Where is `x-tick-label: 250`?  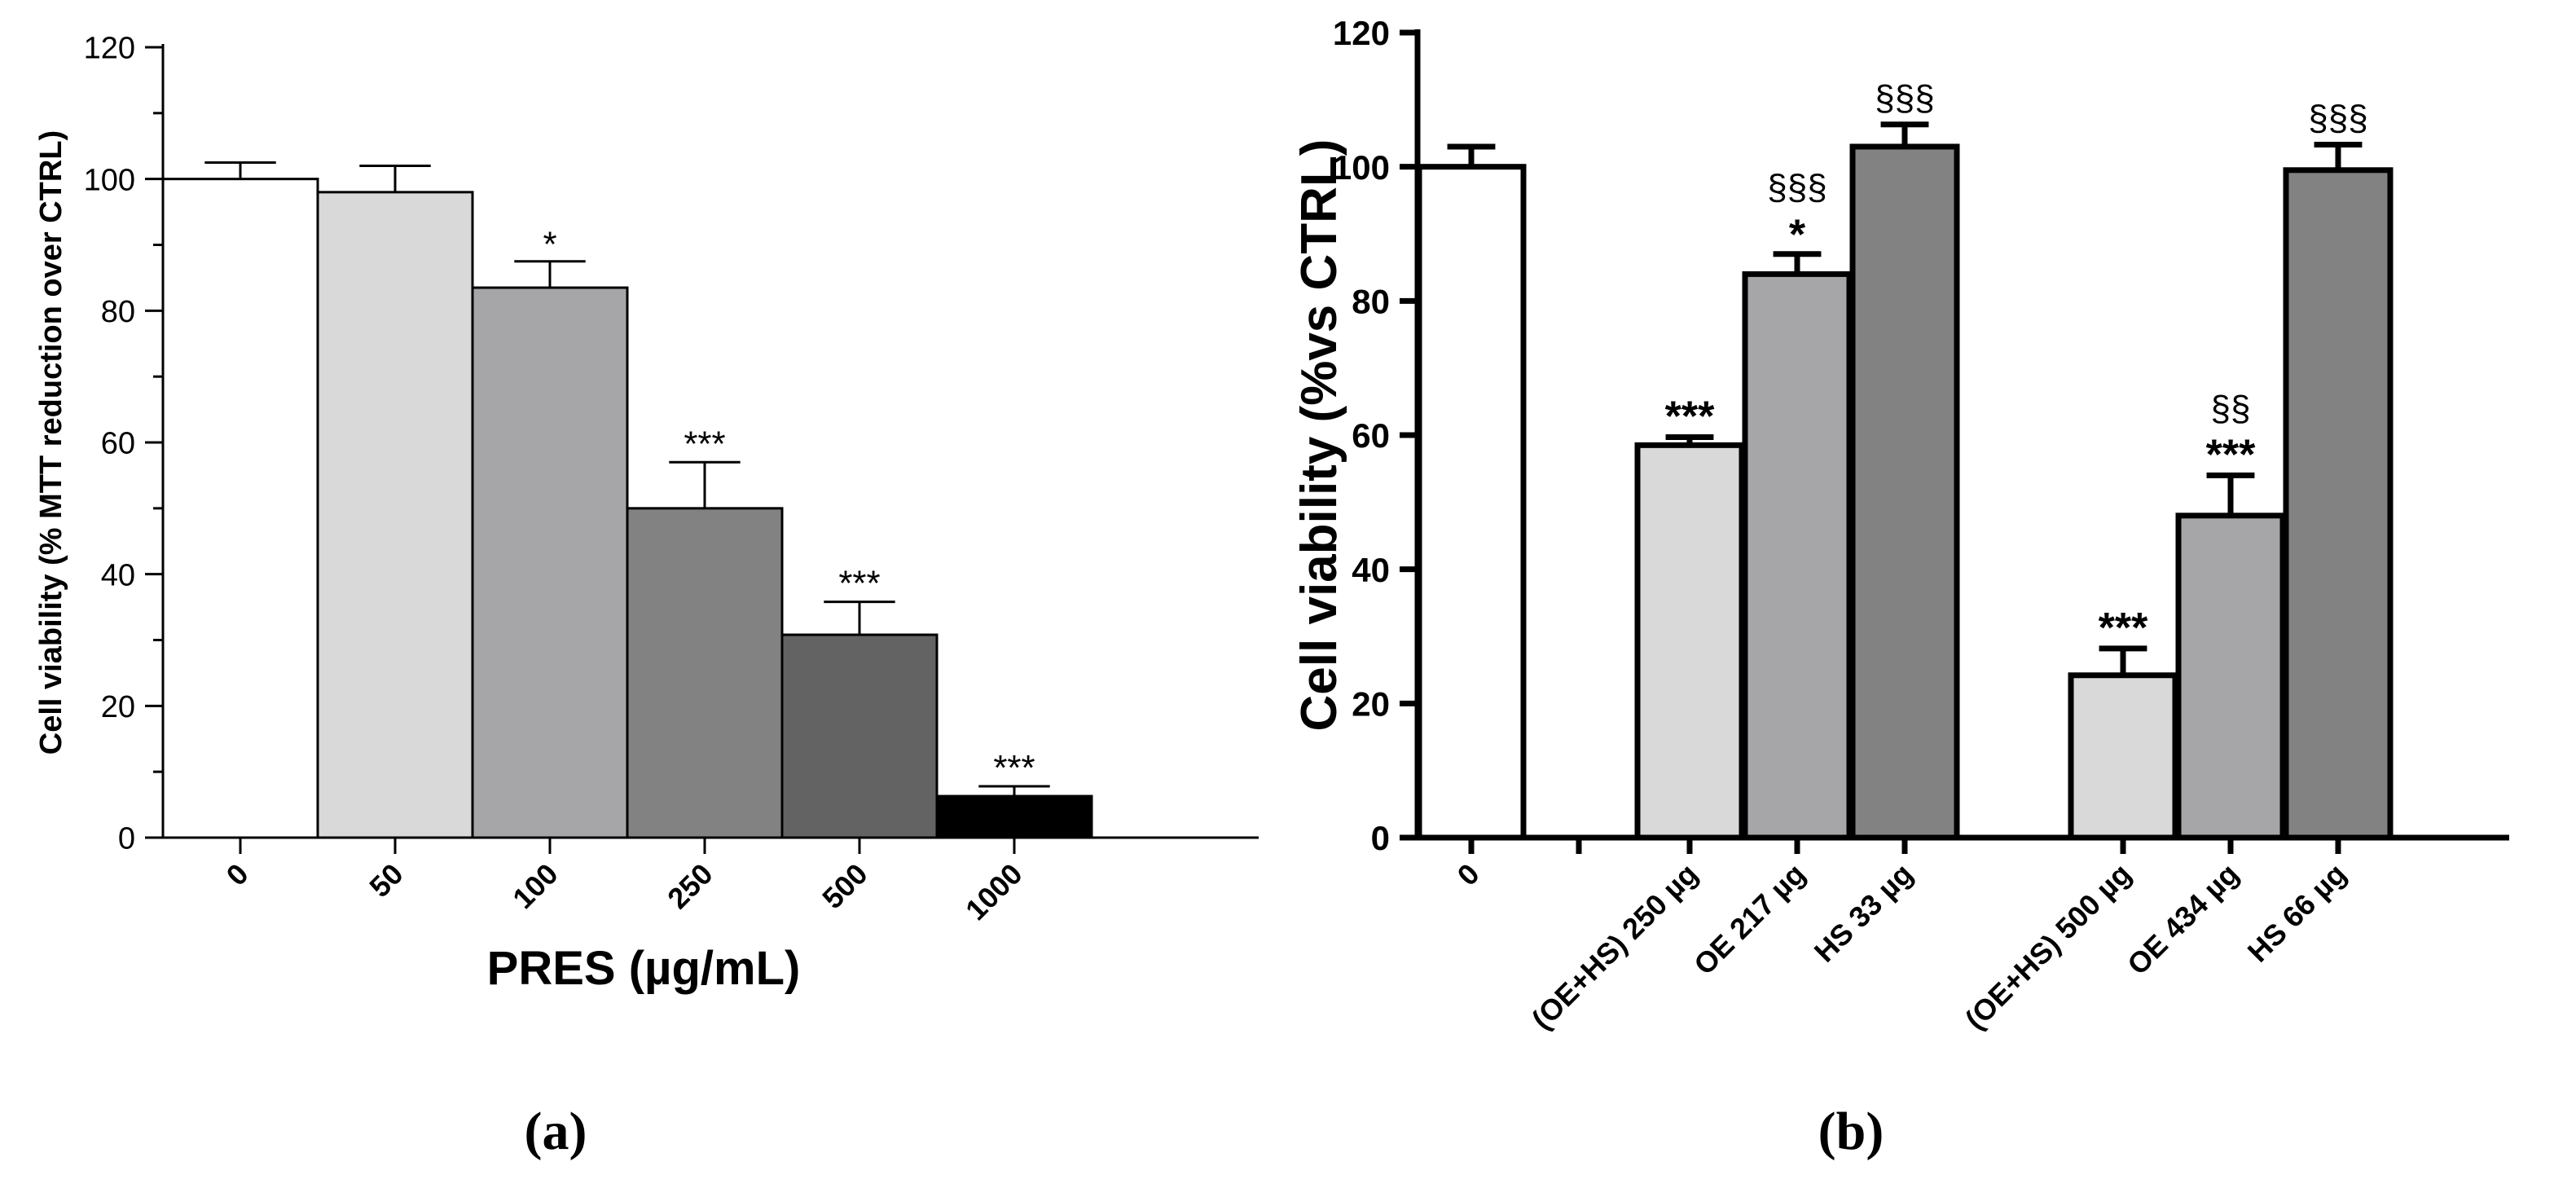 x-tick-label: 250 is located at coordinates (690, 886).